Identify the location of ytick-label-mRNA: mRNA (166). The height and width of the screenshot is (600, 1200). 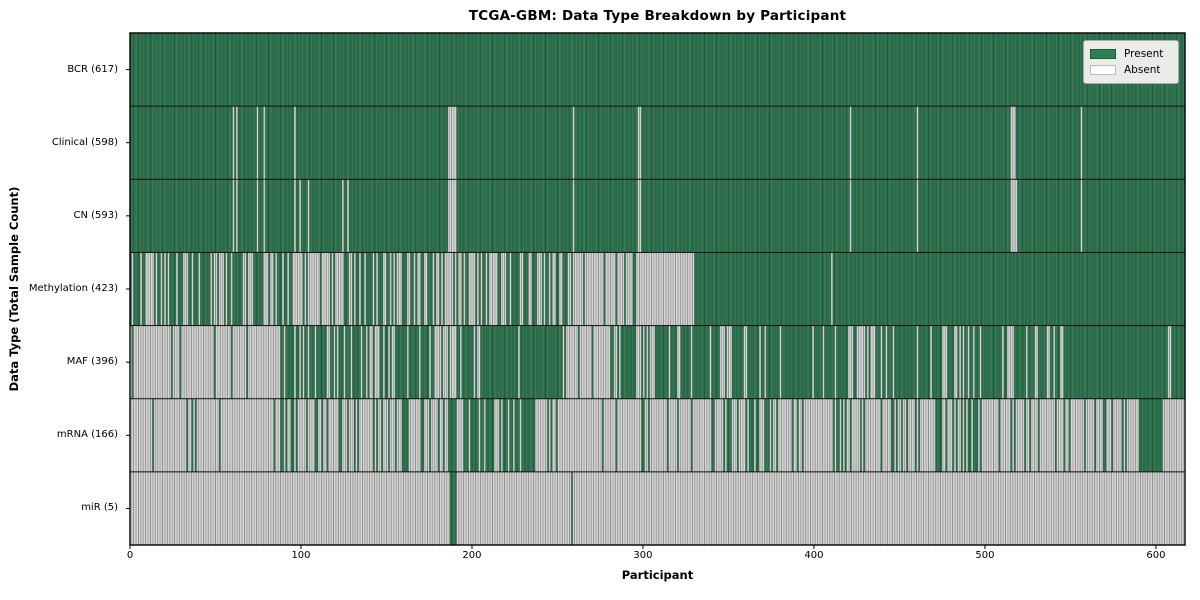
(87, 435).